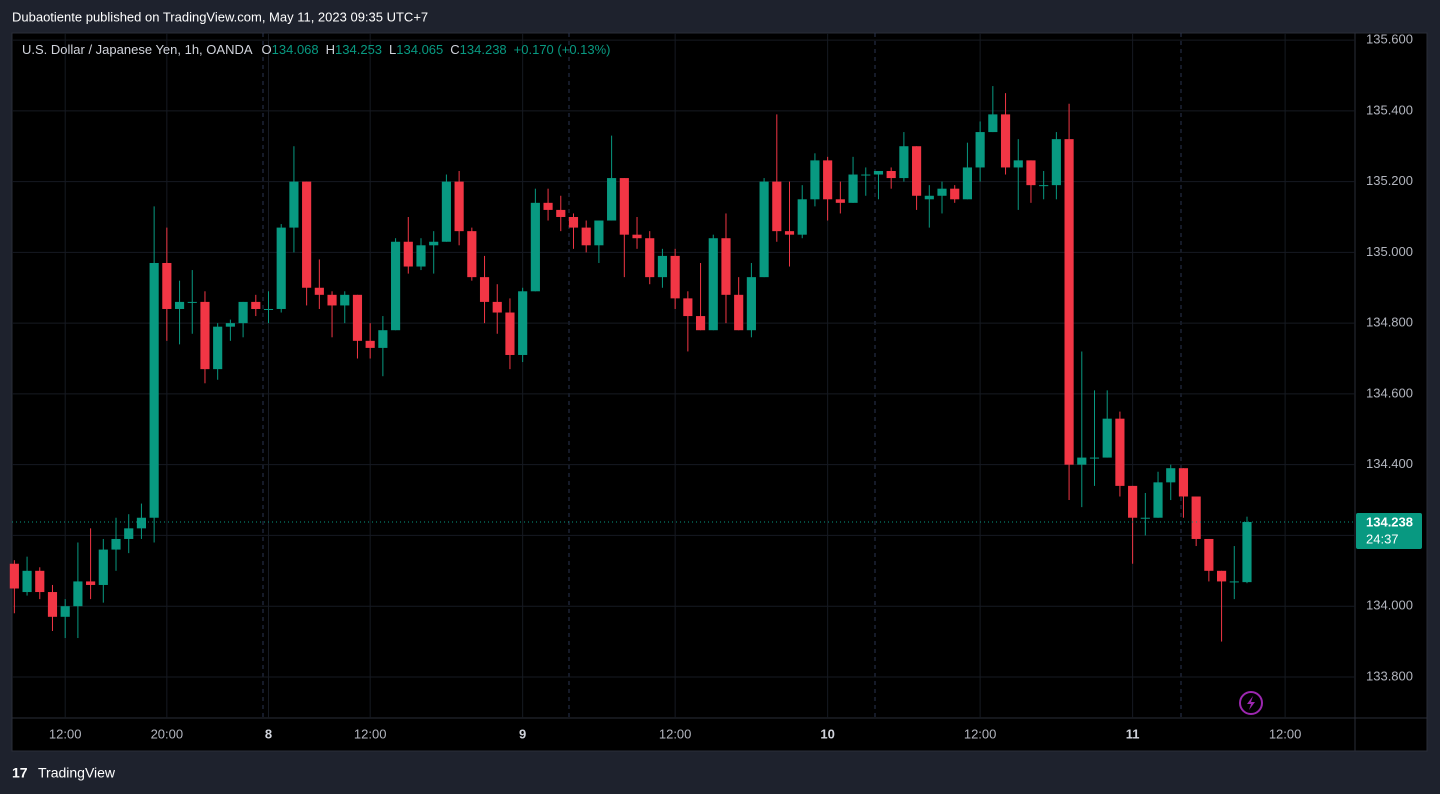  I want to click on y-tick-label: 134.600, so click(1389, 392).